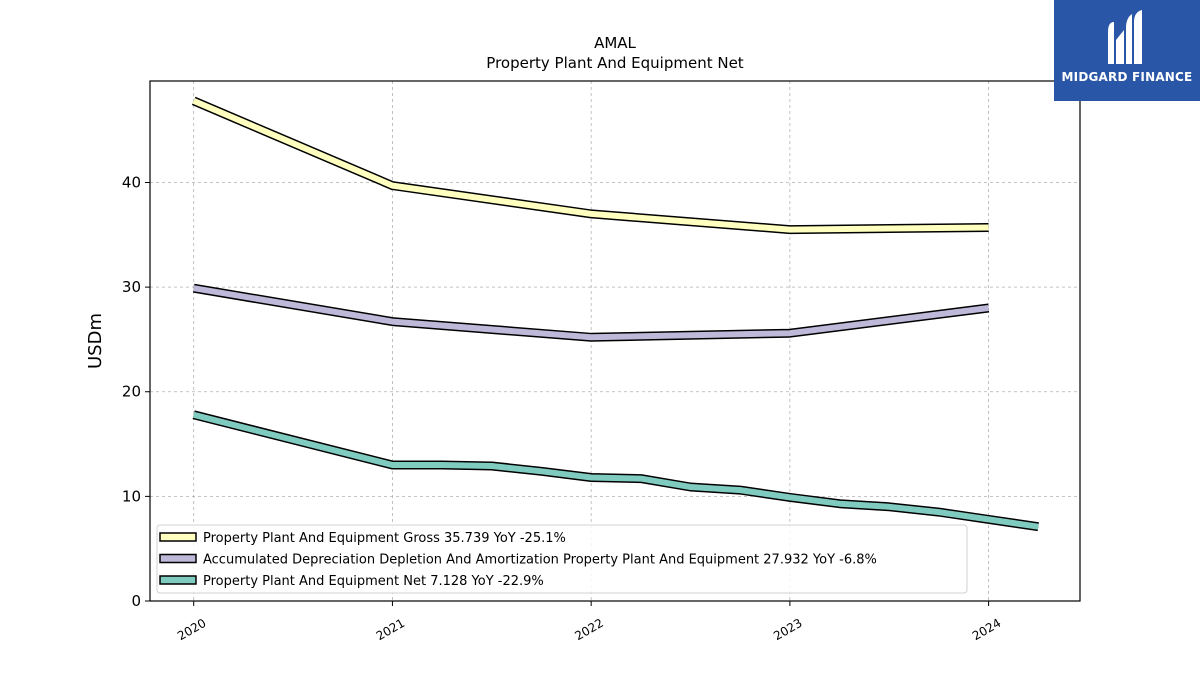 The image size is (1200, 675). I want to click on logo-mark-icon, so click(1125, 37).